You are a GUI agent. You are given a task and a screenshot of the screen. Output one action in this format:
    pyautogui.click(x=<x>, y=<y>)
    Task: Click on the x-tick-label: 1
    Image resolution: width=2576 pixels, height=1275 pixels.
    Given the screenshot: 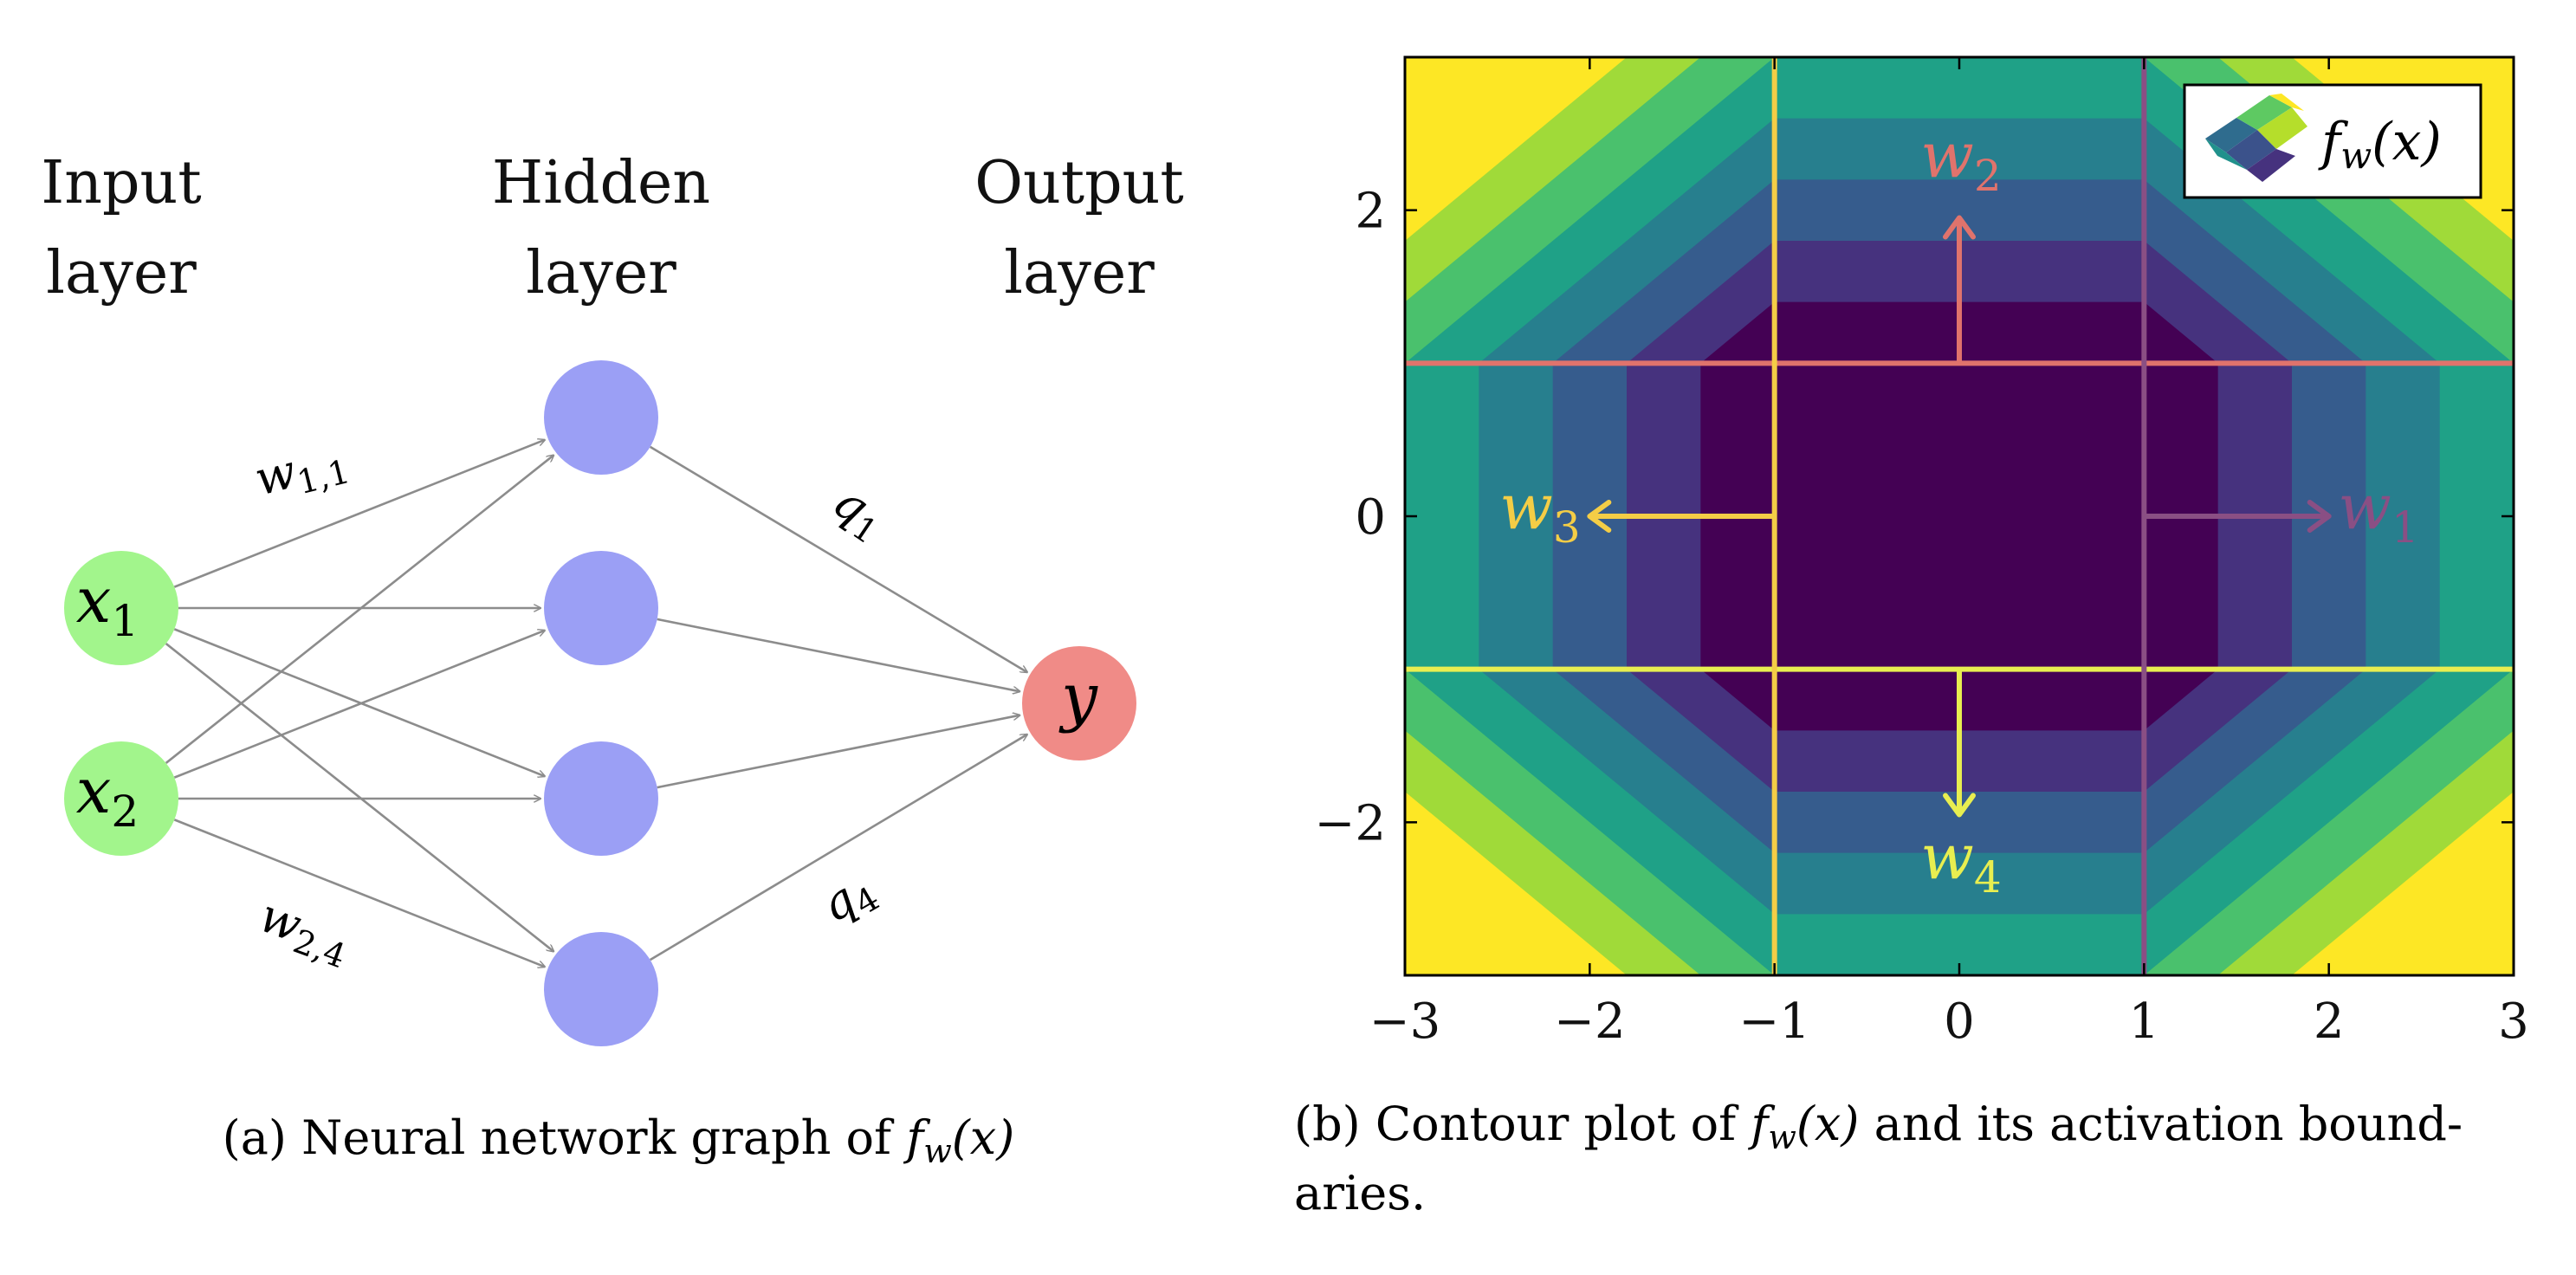 What is the action you would take?
    pyautogui.click(x=2144, y=1021)
    